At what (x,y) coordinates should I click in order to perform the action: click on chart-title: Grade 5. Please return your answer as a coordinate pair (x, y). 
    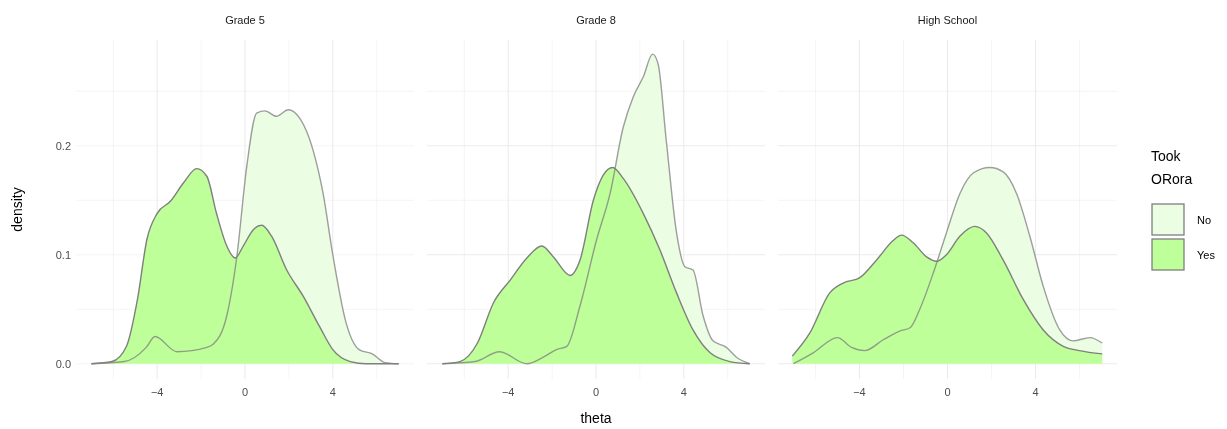
    Looking at the image, I should click on (245, 20).